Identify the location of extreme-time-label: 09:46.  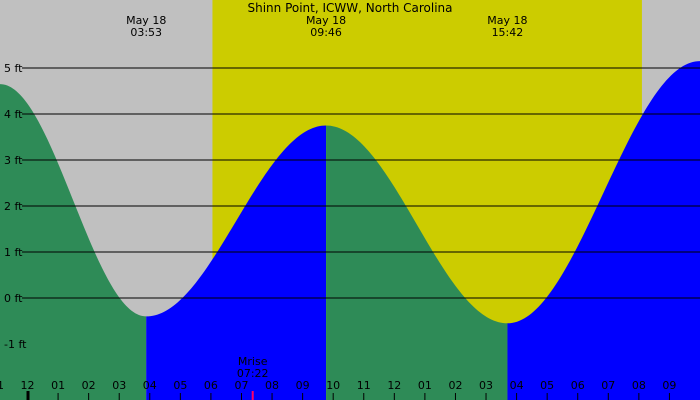
(326, 32).